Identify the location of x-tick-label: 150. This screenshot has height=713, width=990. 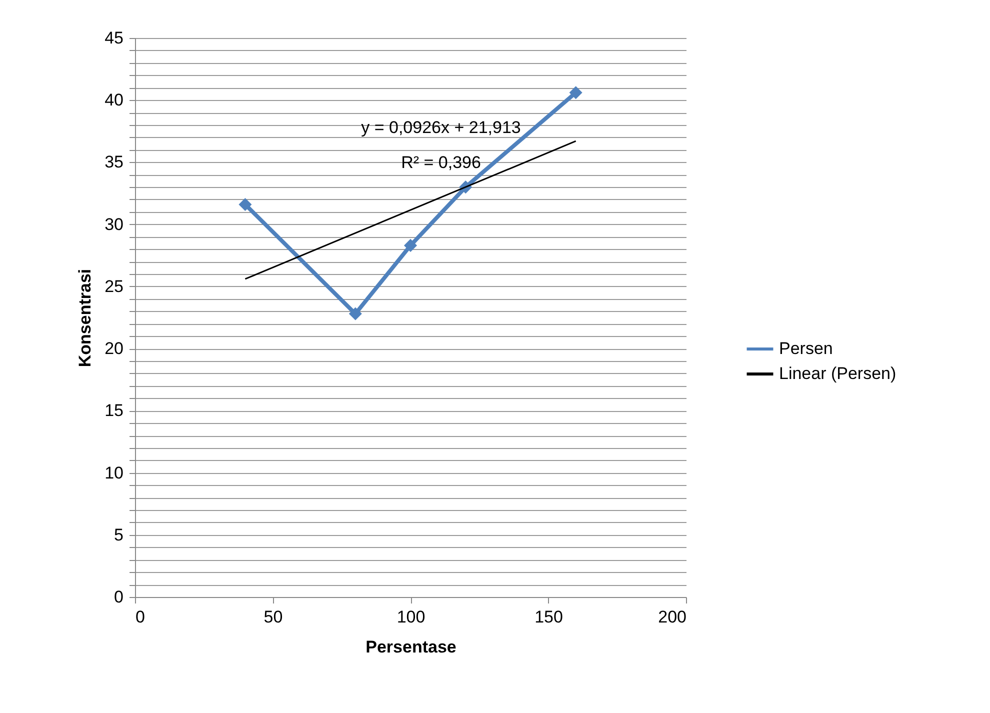
(548, 617).